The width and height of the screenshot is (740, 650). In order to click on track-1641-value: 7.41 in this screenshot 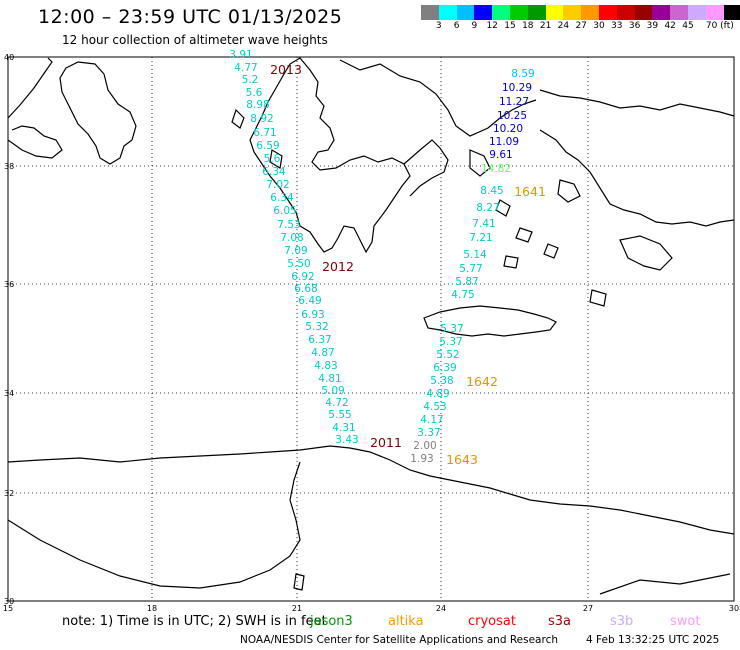, I will do `click(483, 224)`.